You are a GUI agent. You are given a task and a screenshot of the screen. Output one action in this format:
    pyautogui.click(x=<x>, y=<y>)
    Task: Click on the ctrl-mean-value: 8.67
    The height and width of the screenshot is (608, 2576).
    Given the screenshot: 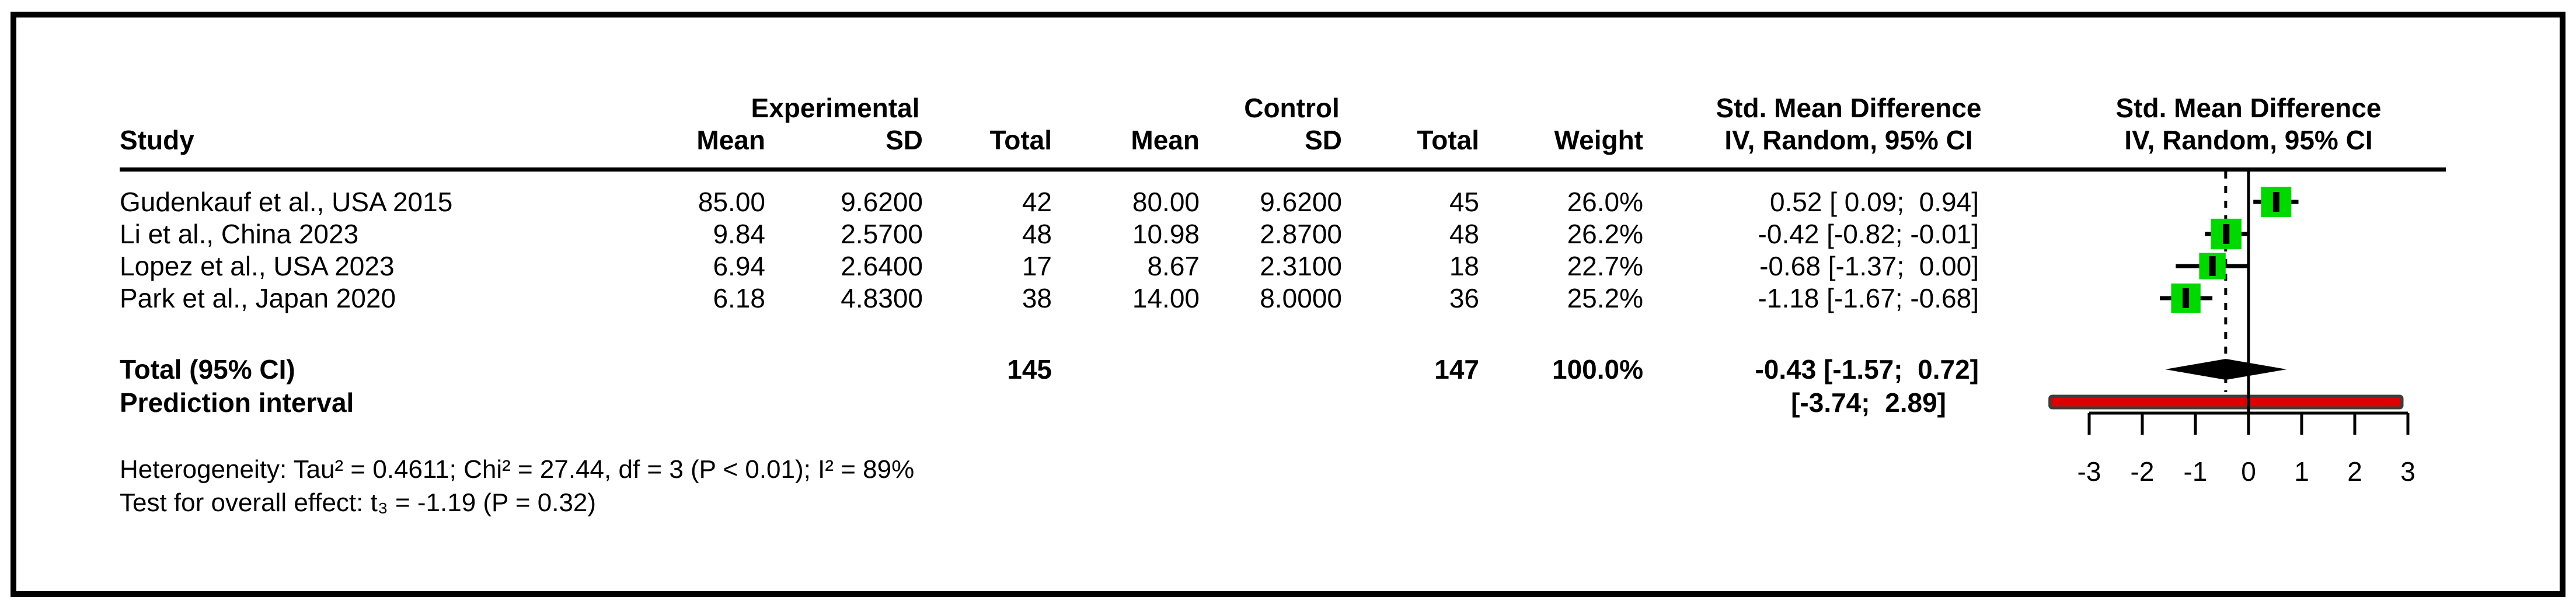 What is the action you would take?
    pyautogui.click(x=1173, y=266)
    